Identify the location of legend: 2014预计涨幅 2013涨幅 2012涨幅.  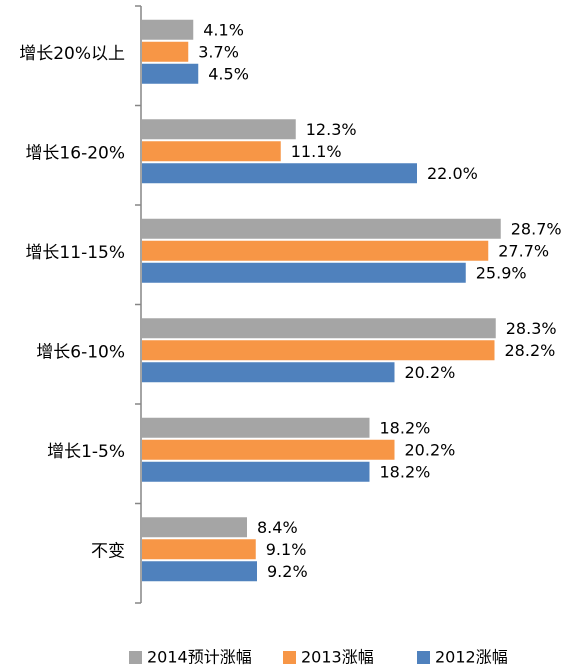
(318, 657).